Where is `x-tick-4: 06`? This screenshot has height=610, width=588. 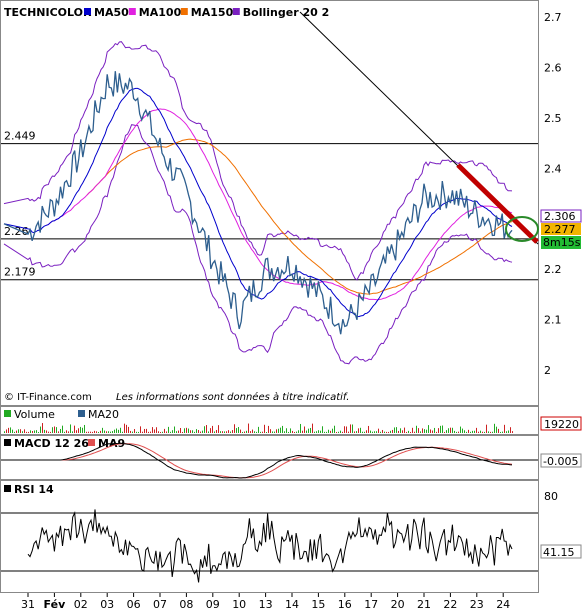 x-tick-4: 06 is located at coordinates (134, 604).